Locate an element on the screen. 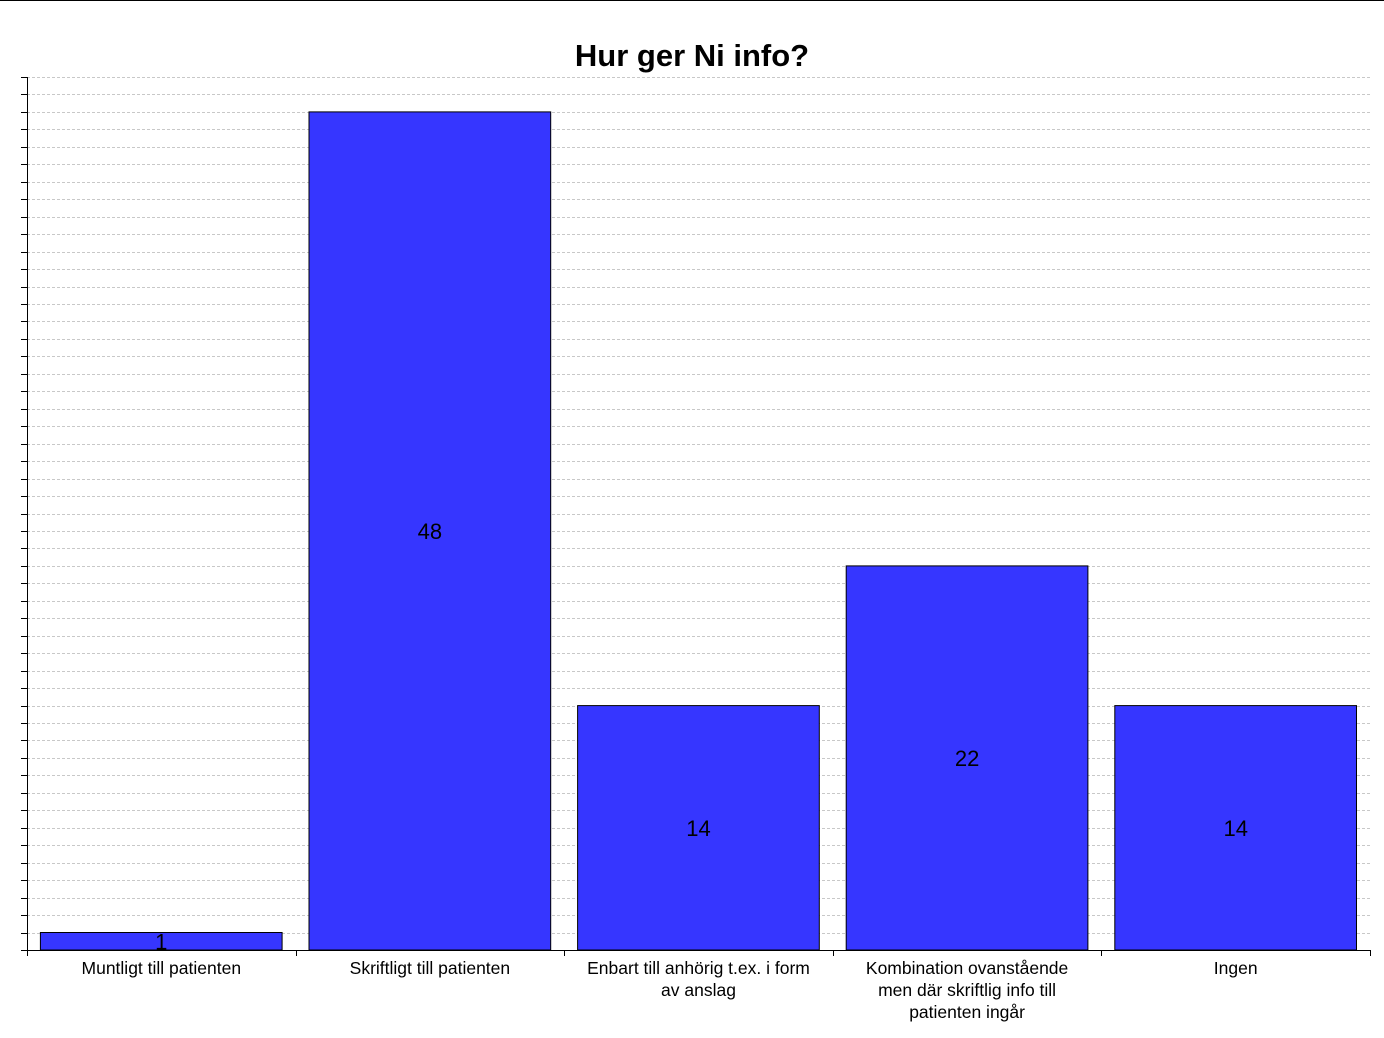 This screenshot has height=1038, width=1384. category-label: Skriftligt till patienten is located at coordinates (430, 968).